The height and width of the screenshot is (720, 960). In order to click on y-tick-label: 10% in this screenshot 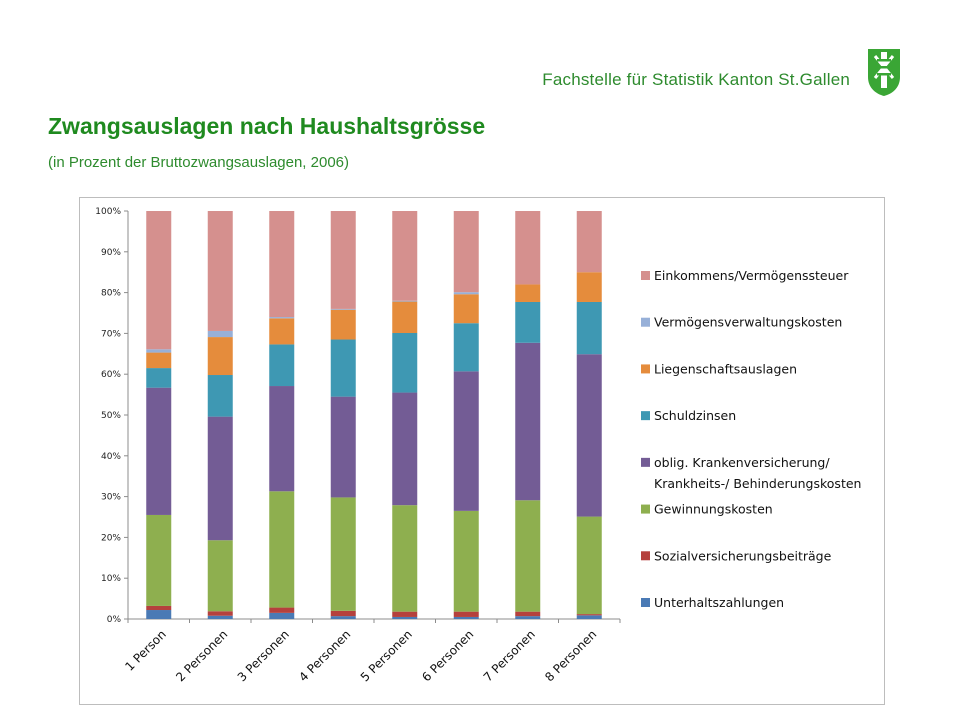, I will do `click(111, 579)`.